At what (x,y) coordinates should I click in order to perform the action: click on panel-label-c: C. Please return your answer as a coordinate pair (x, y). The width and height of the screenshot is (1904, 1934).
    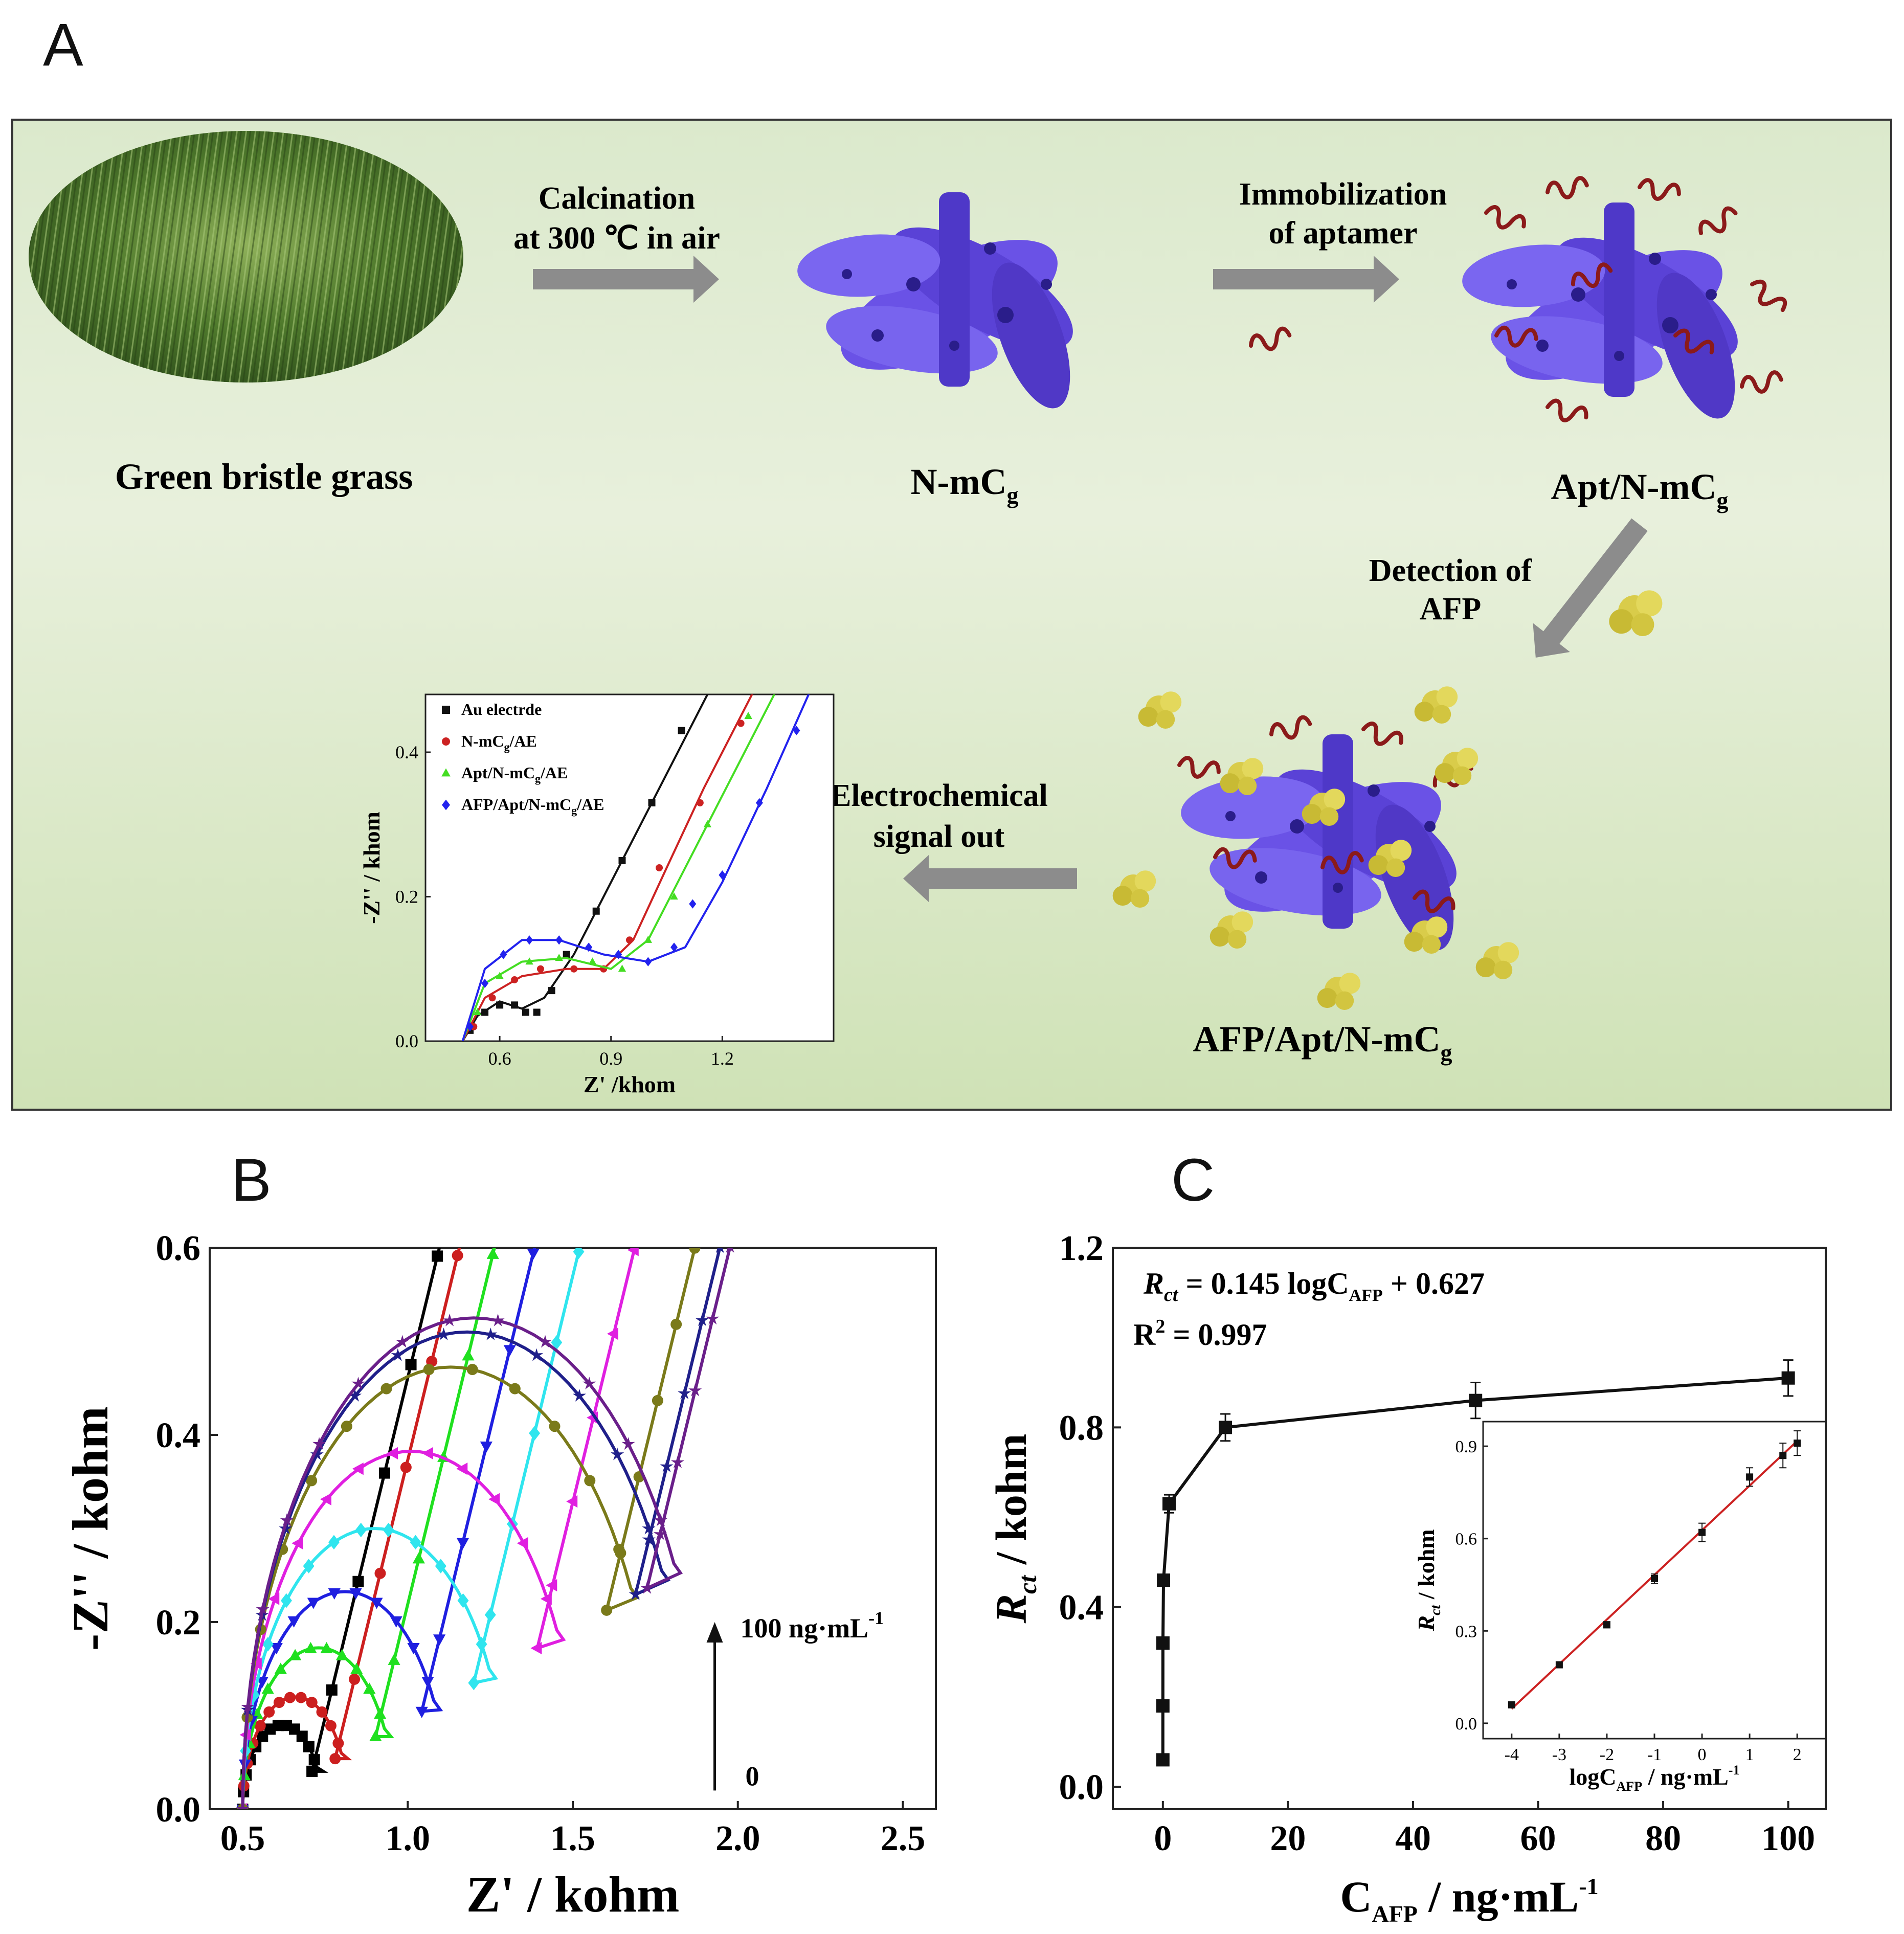
    Looking at the image, I should click on (1193, 1180).